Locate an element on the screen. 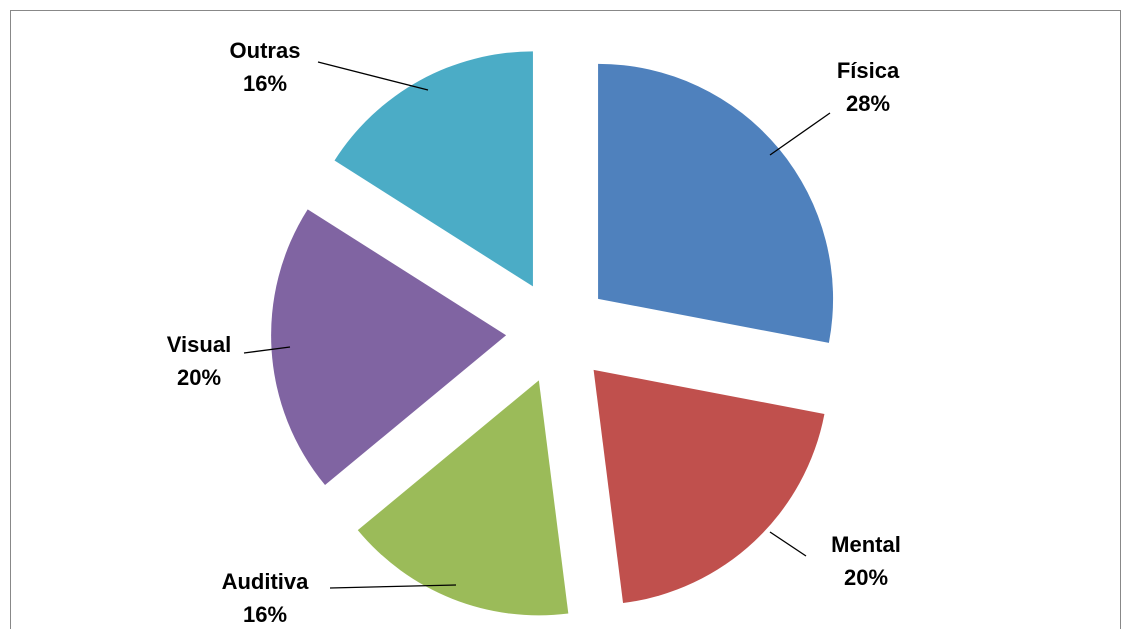 The height and width of the screenshot is (629, 1131). slice-label: Visual is located at coordinates (199, 344).